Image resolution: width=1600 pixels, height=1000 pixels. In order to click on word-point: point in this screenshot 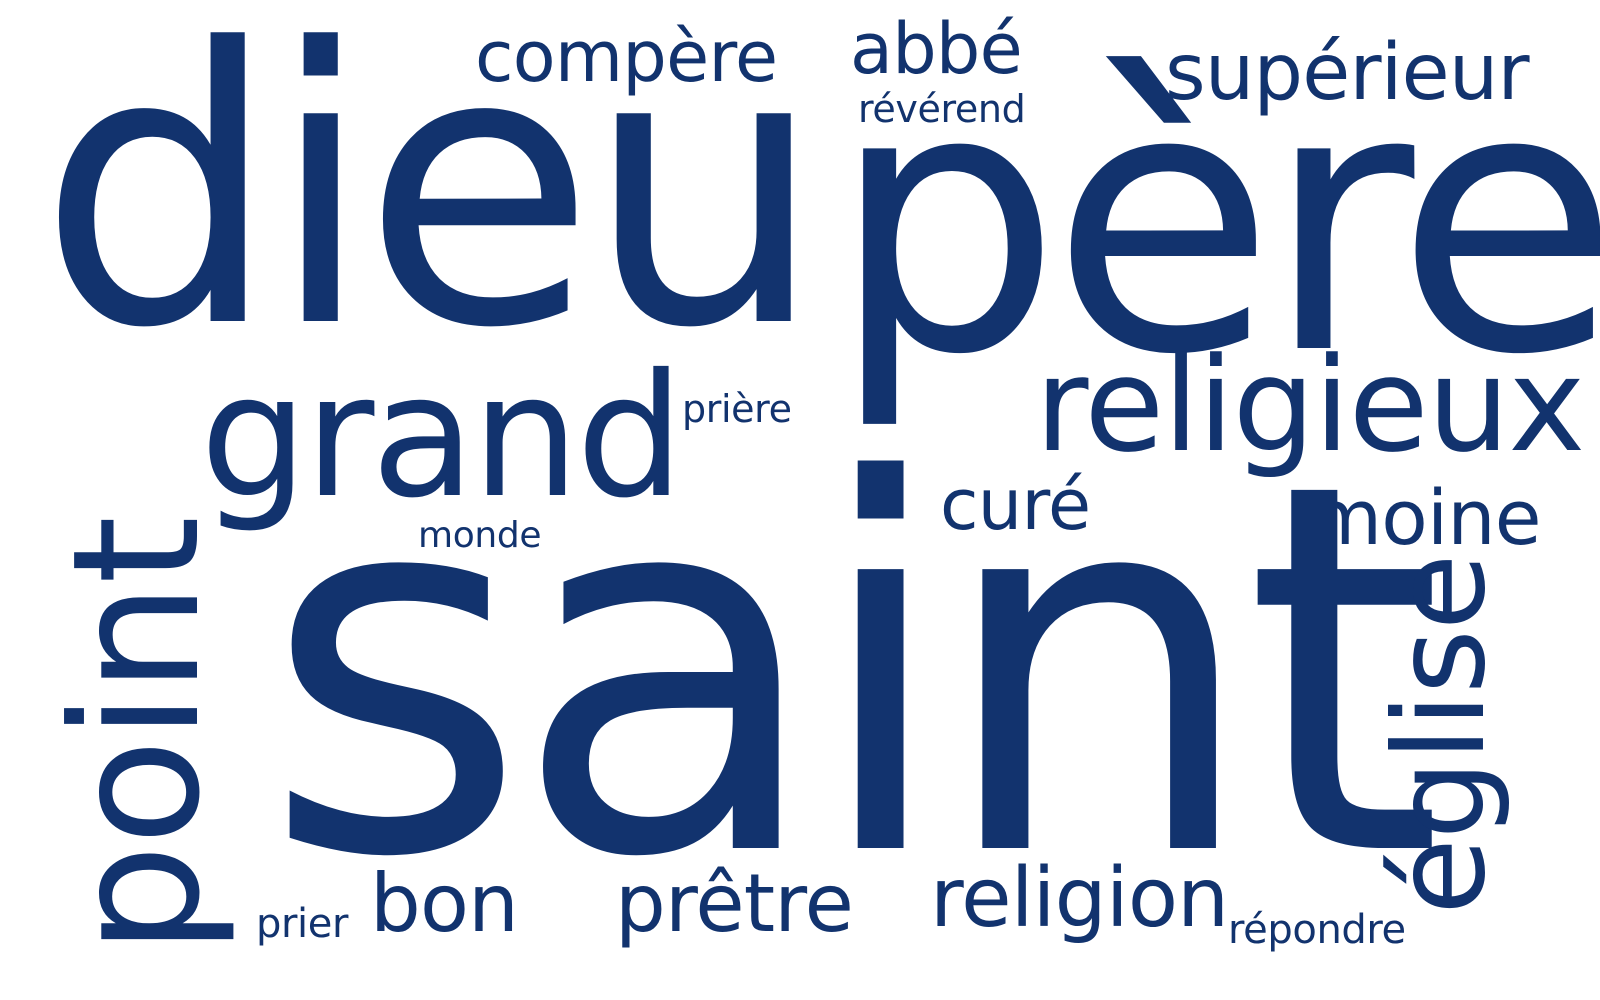, I will do `click(137, 736)`.